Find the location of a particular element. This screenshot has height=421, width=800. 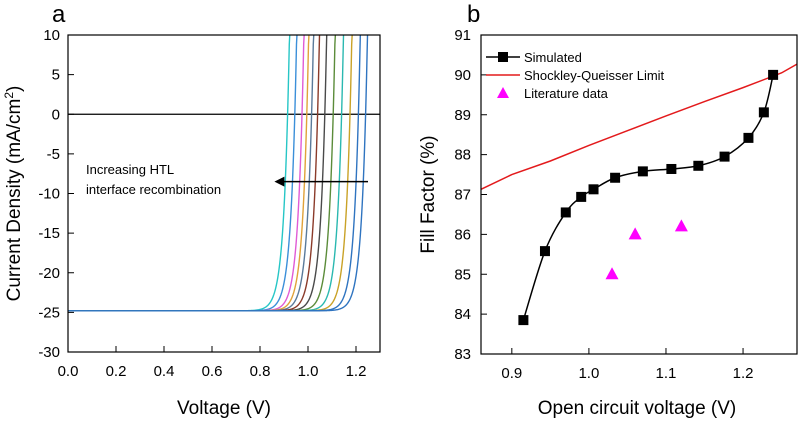

panel-a-y-axis-title-main: Current Density (mA/cm is located at coordinates (14, 200).